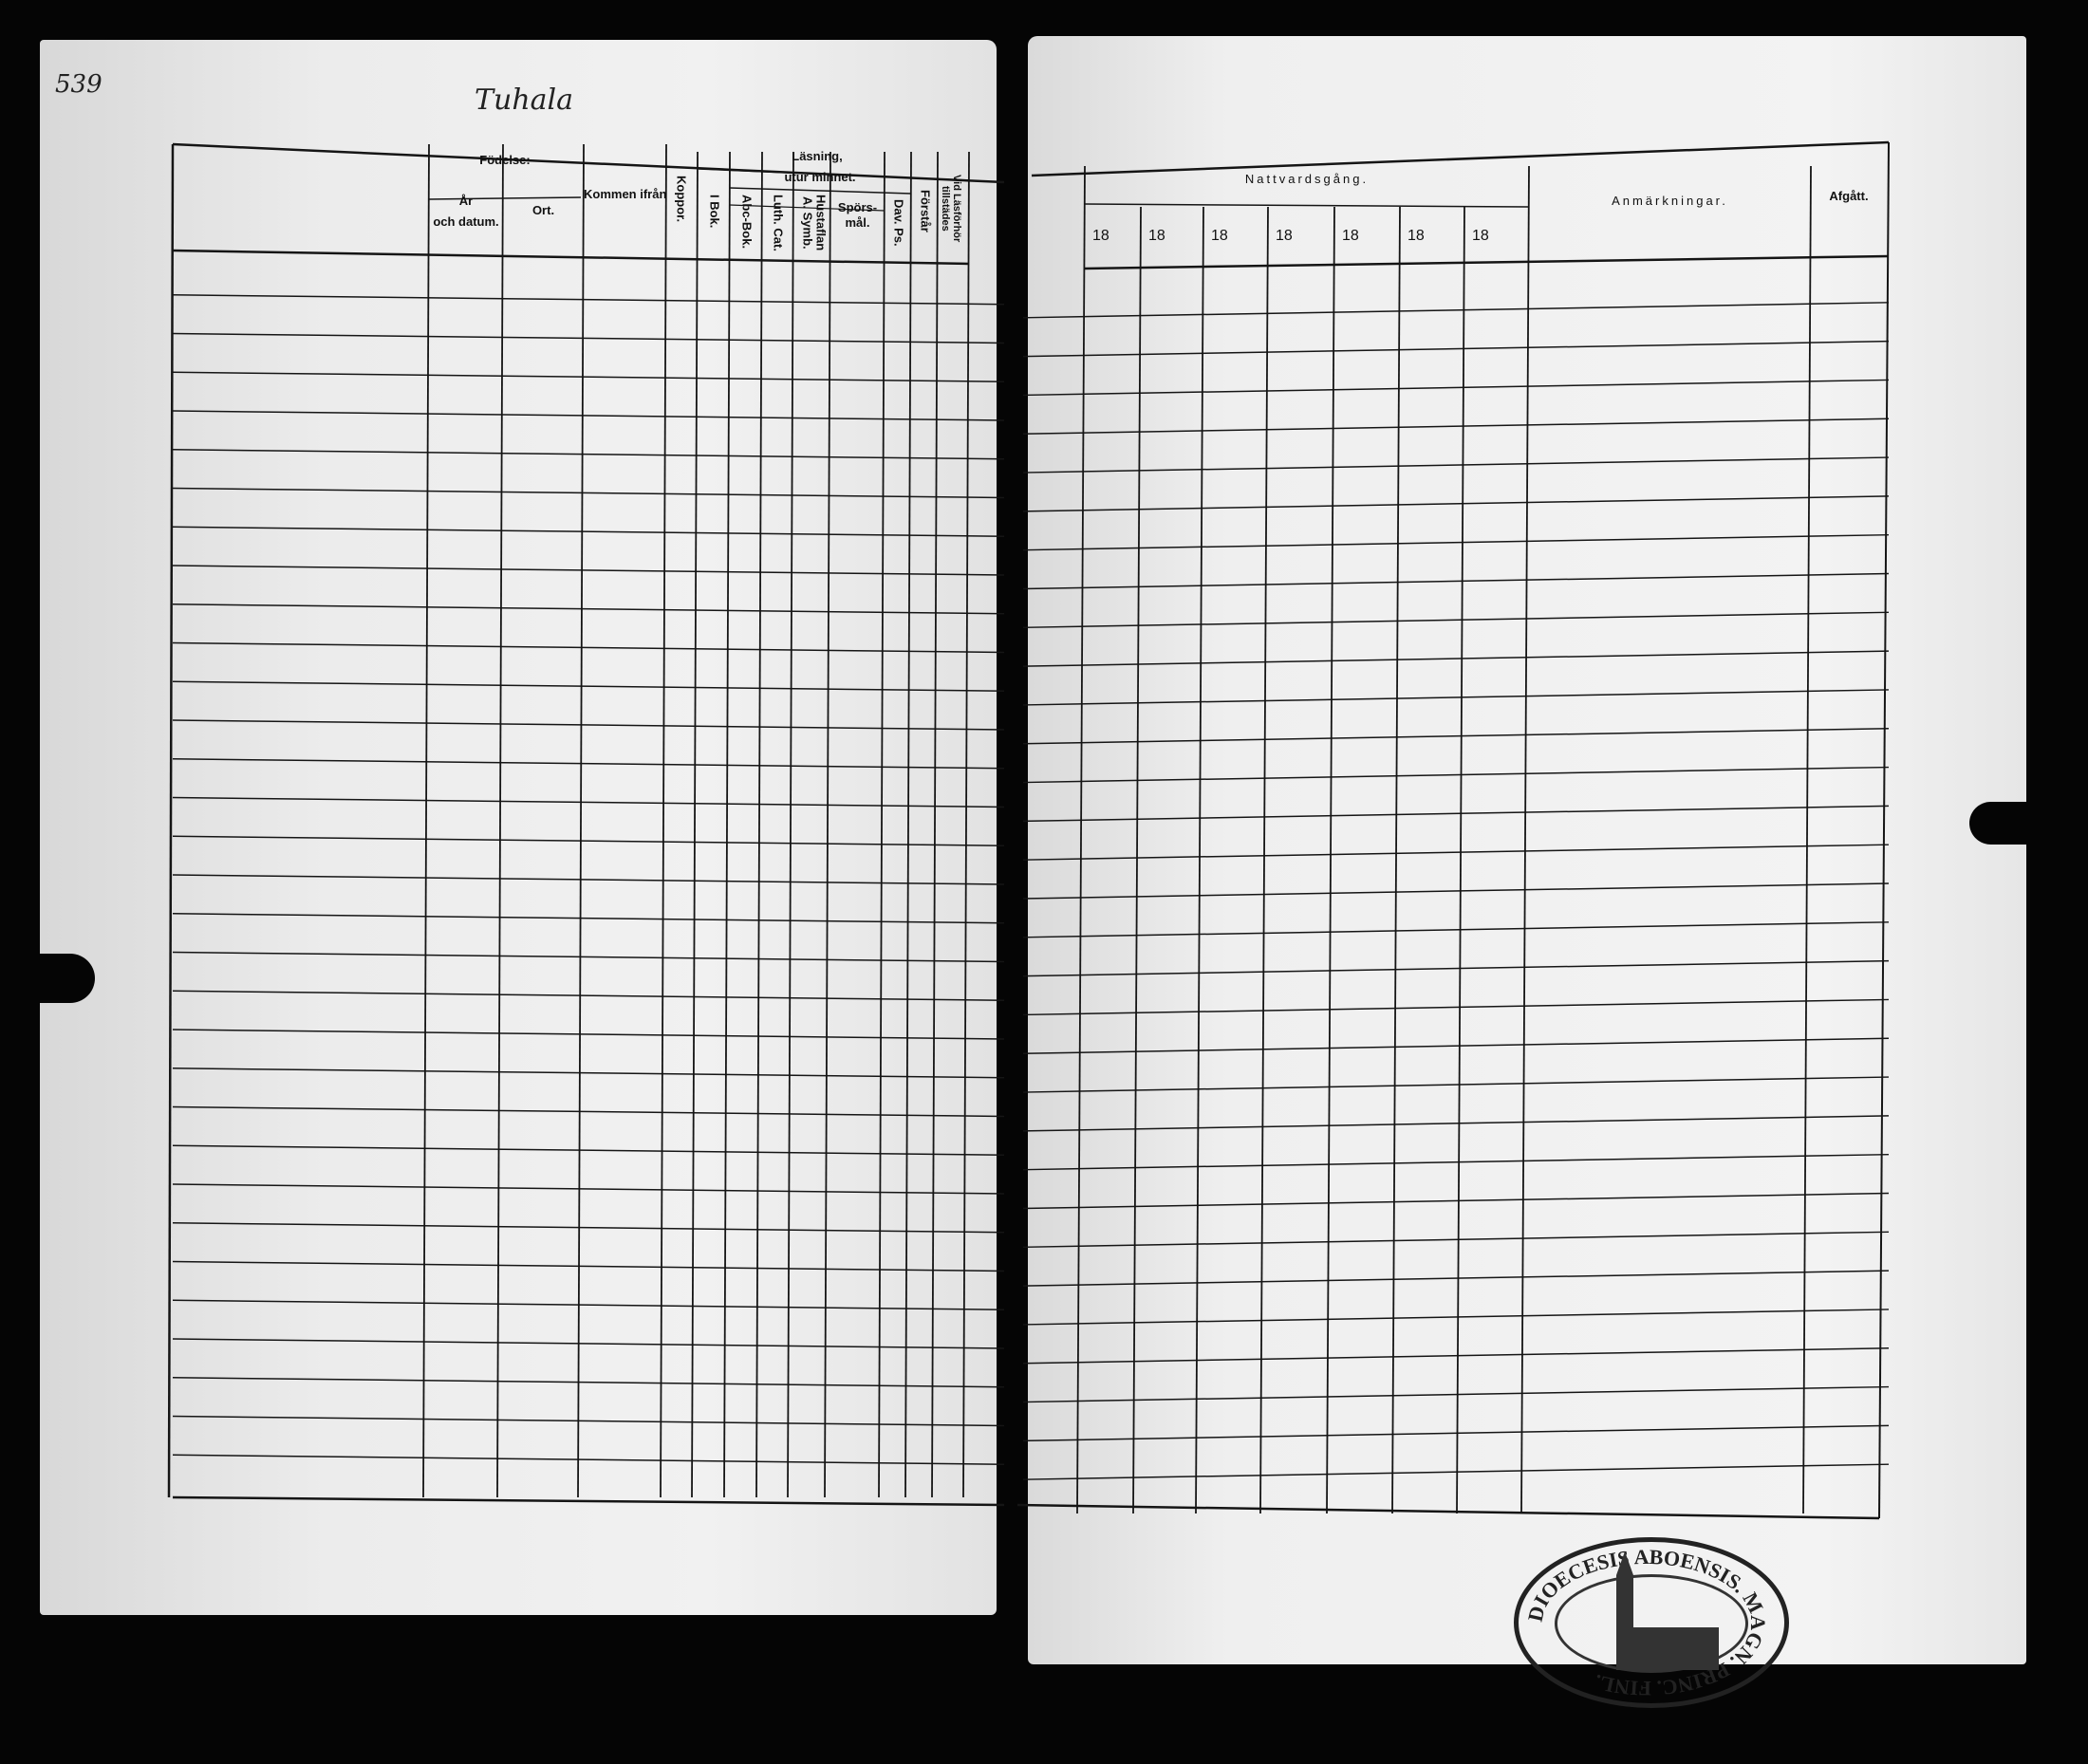 This screenshot has height=1764, width=2088. Describe the element at coordinates (171, 820) in the screenshot. I see `table-left-border` at that location.